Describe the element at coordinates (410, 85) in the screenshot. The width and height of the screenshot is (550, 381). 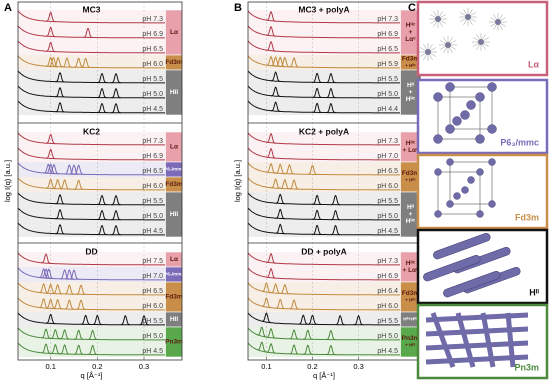
I see `phase-label: Hᴵᴵ` at that location.